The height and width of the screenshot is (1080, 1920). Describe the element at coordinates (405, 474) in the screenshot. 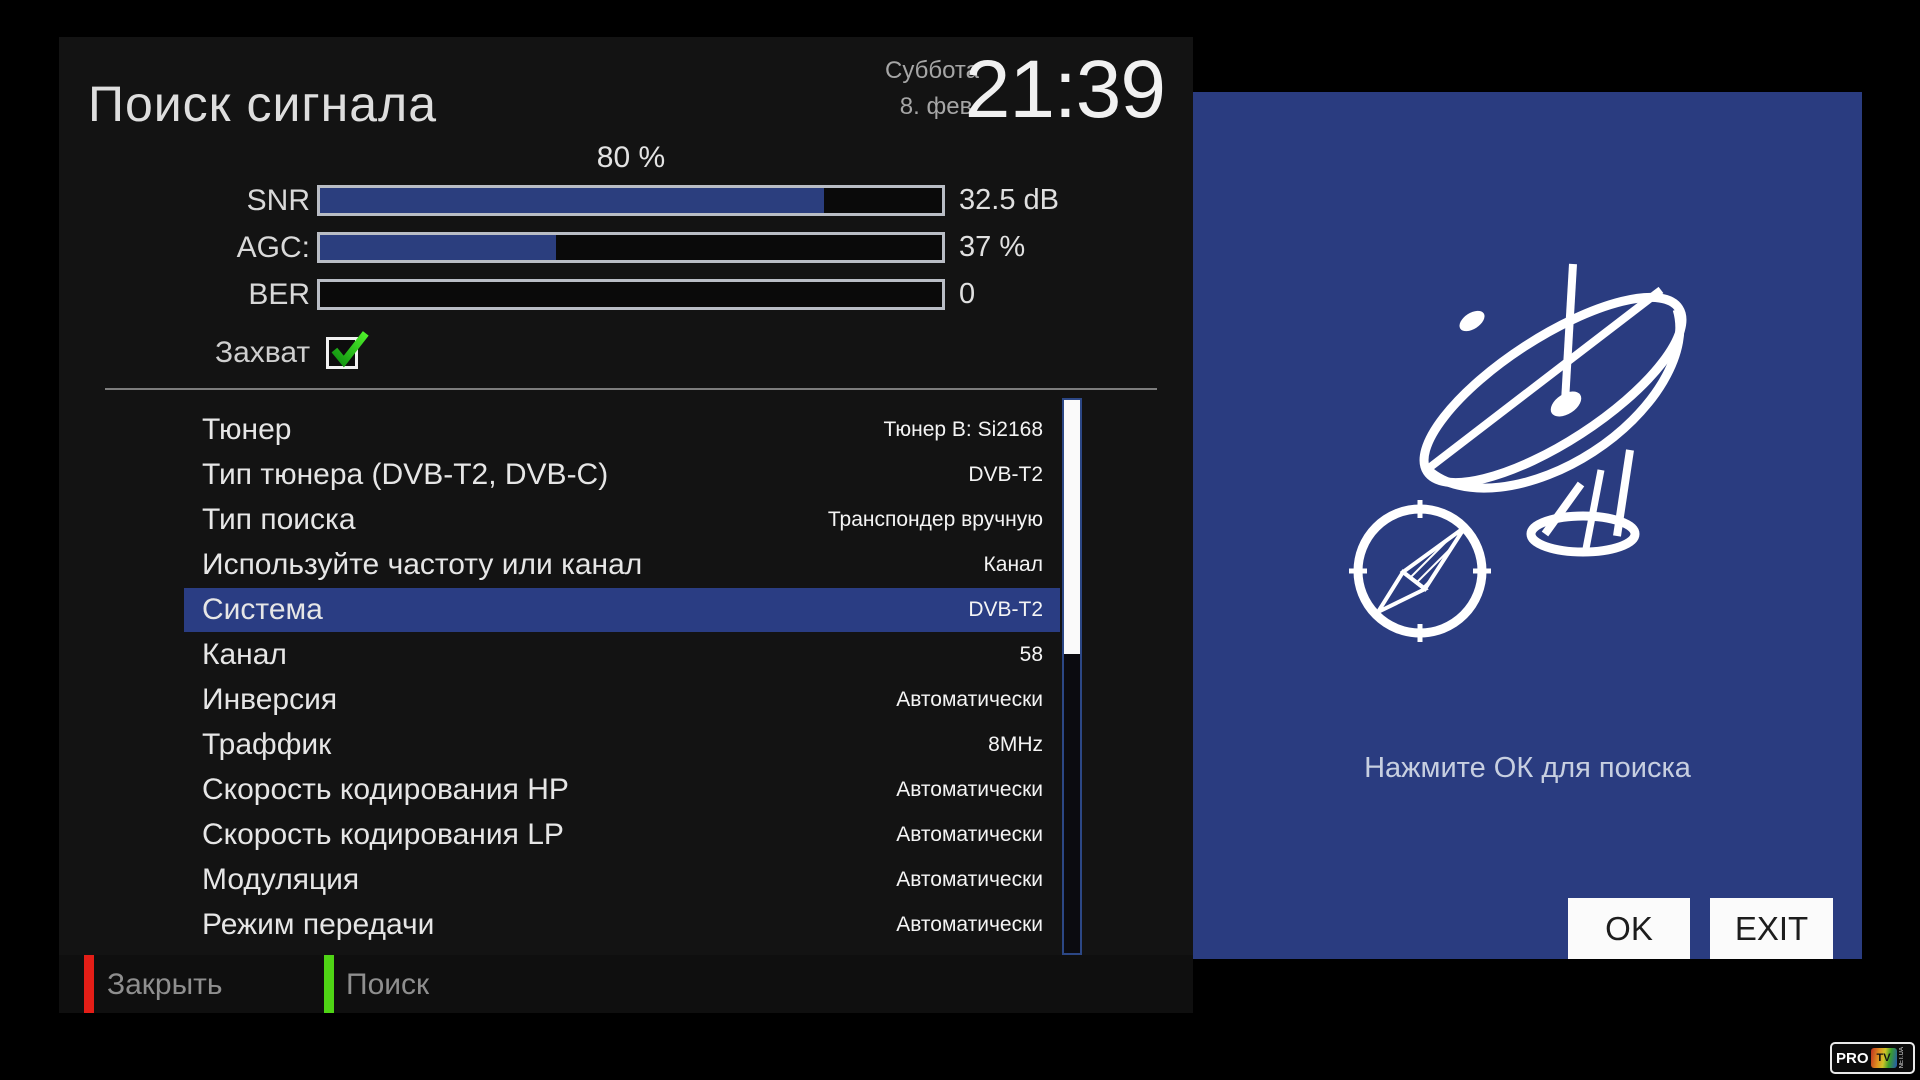

I see `setting-label: Тип тюнера (DVB-T2, DVB-C)` at that location.